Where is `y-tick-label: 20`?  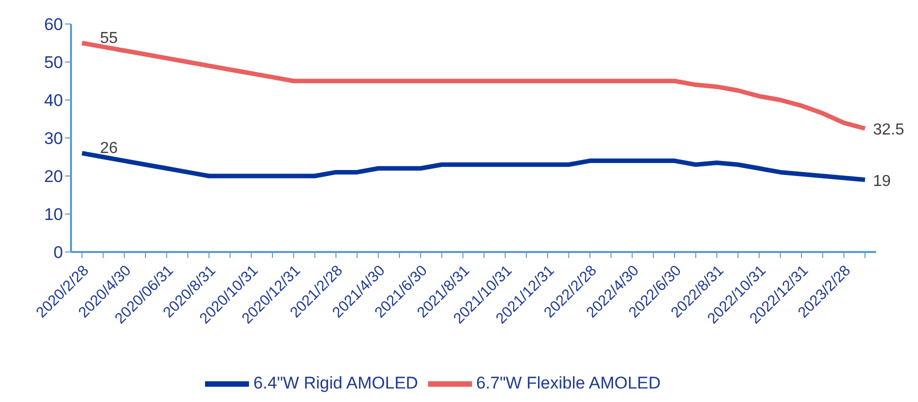
y-tick-label: 20 is located at coordinates (53, 176).